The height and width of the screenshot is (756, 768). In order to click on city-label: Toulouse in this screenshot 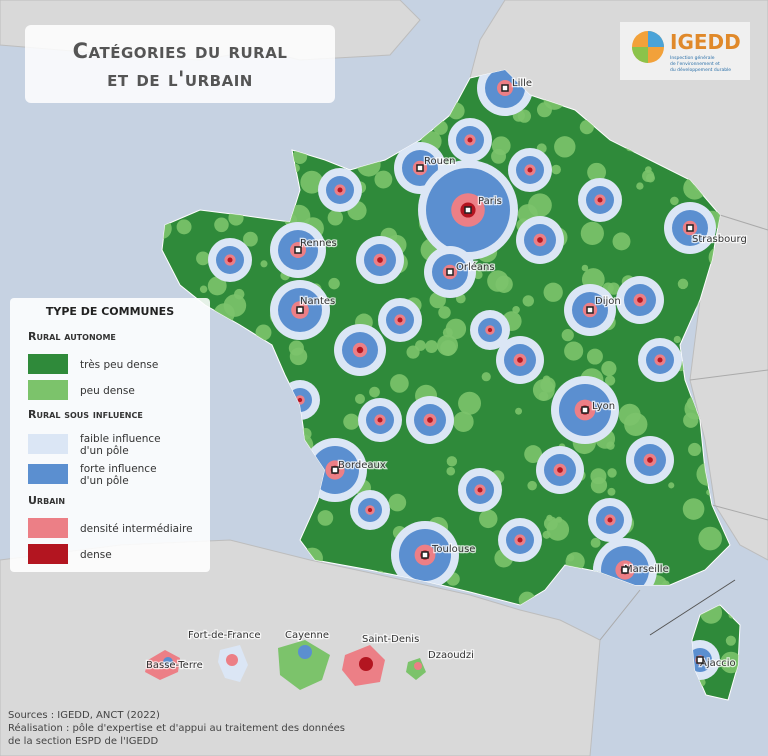, I will do `click(453, 549)`.